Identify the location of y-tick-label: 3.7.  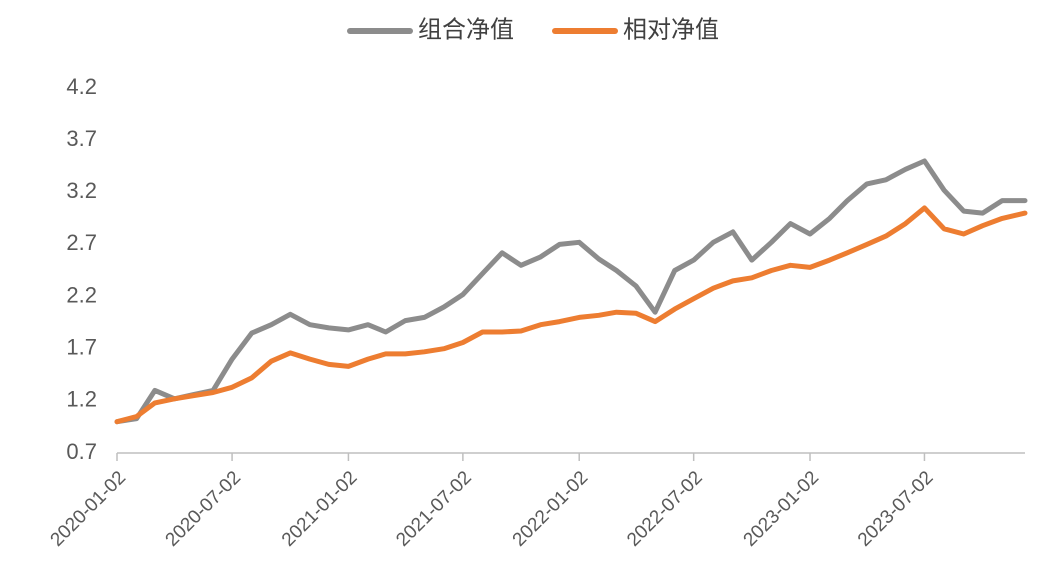
(81, 138).